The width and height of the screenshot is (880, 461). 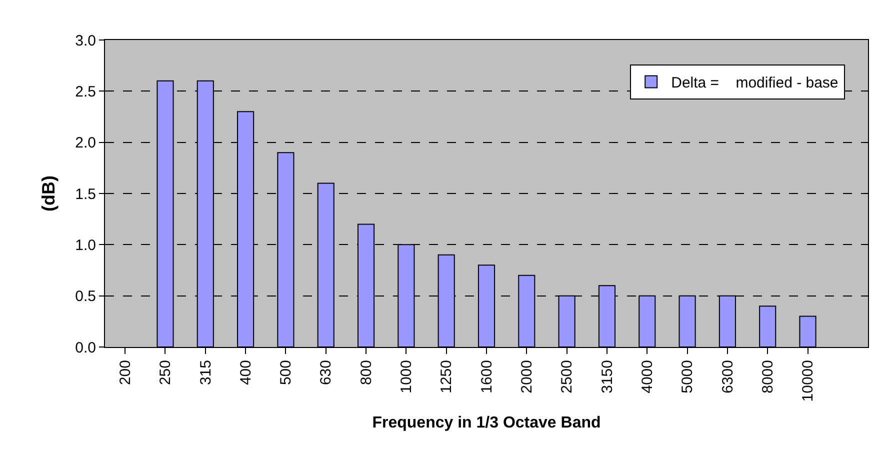 What do you see at coordinates (407, 377) in the screenshot?
I see `x-tick-label: 1000` at bounding box center [407, 377].